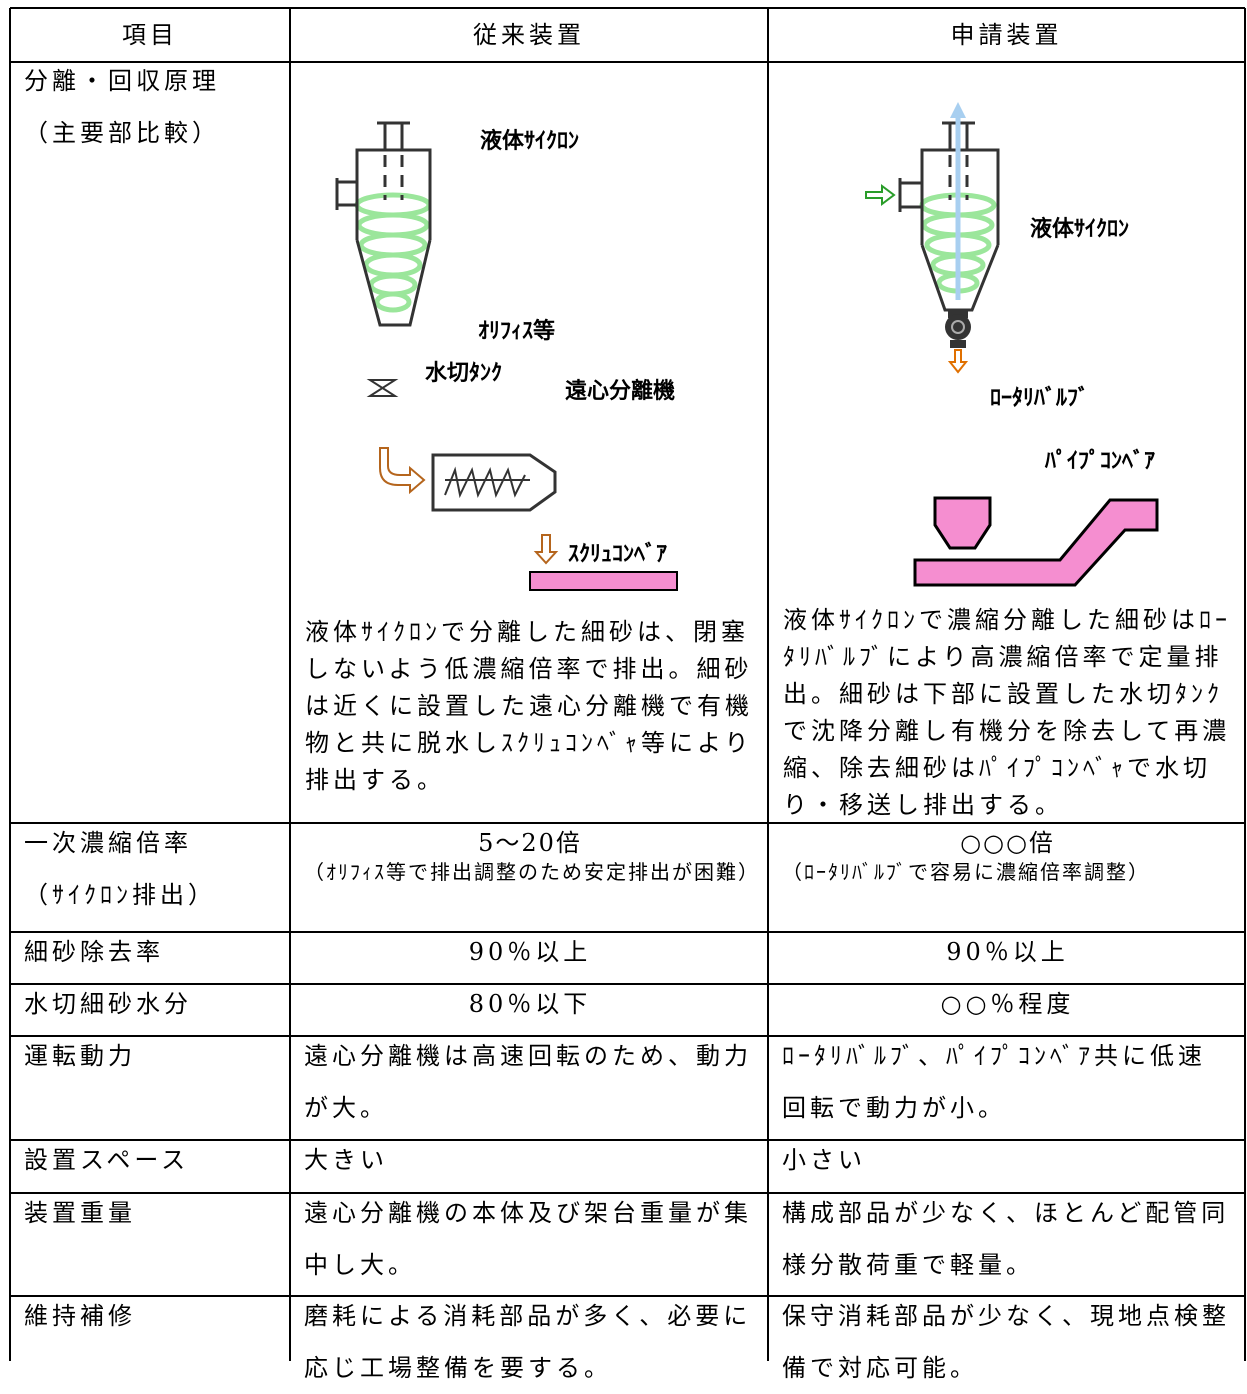 Image resolution: width=1247 pixels, height=1394 pixels. I want to click on row-label: 設置スペース, so click(155, 1160).